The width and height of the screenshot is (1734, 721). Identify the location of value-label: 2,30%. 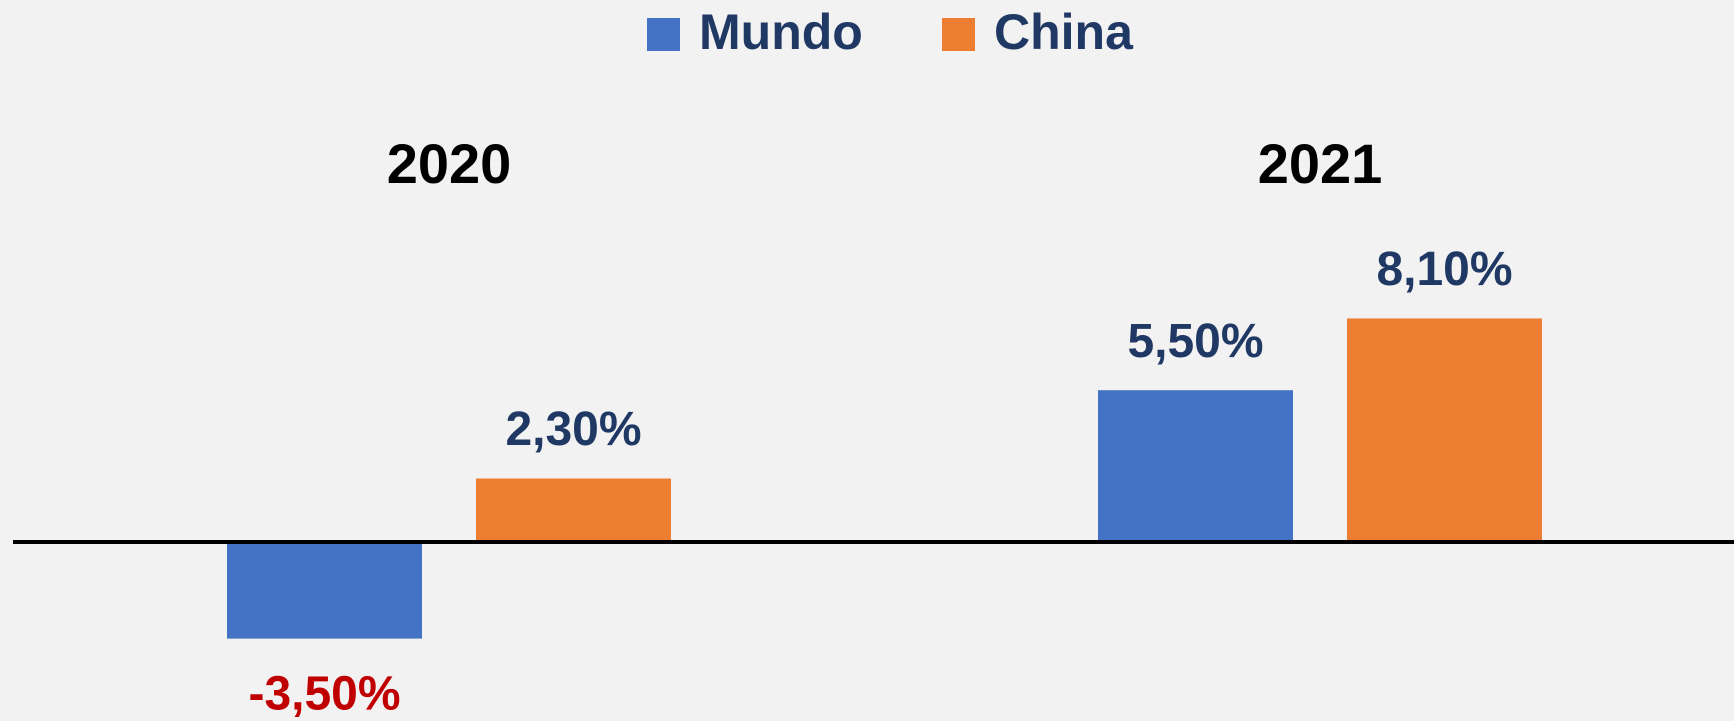
(573, 429).